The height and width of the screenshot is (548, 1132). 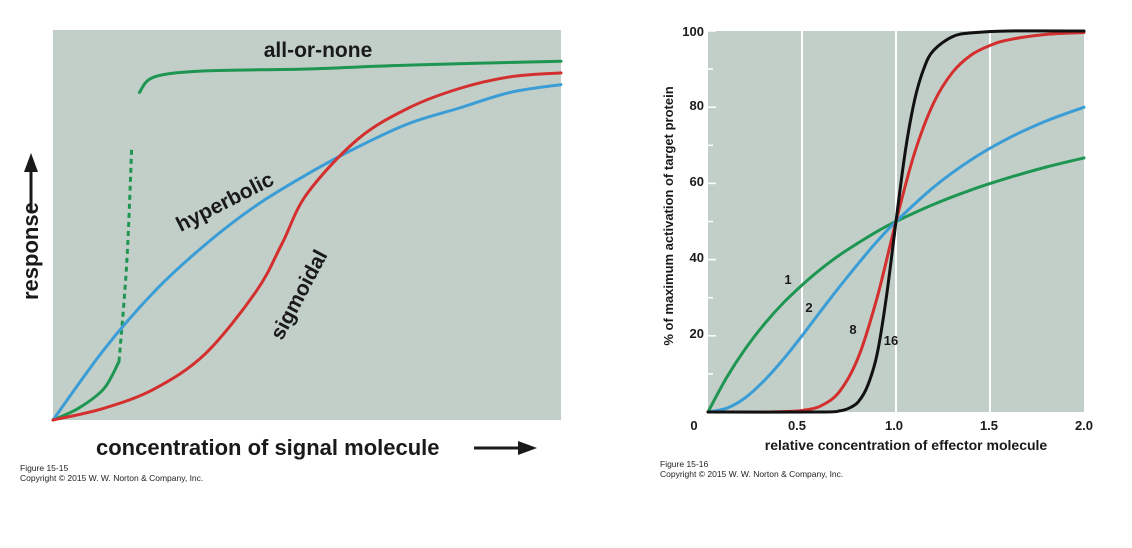 I want to click on y-tick-label: 20, so click(x=697, y=333).